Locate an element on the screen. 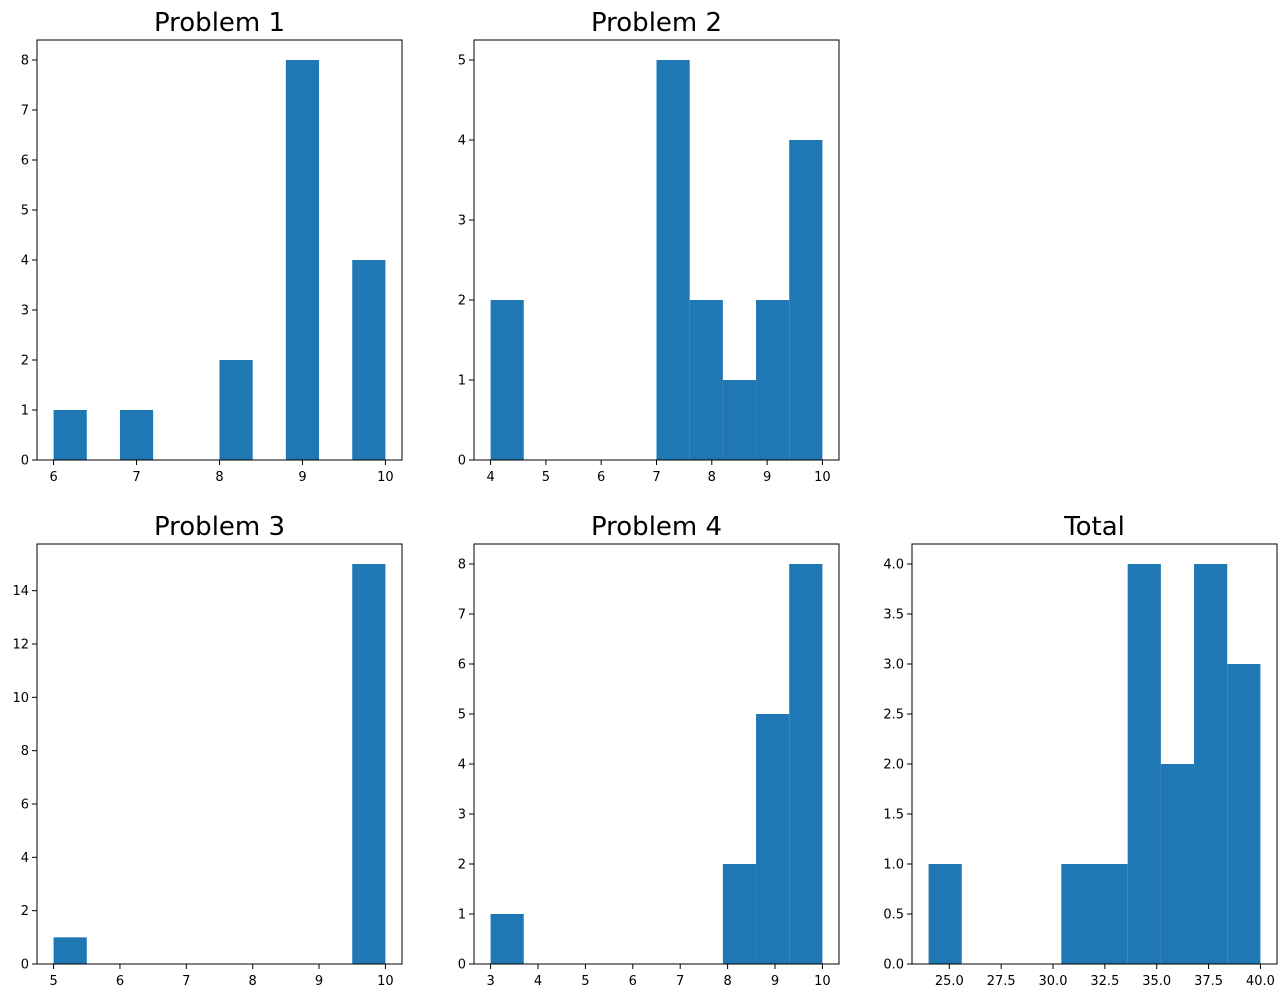  y-tick-label: 3 is located at coordinates (462, 815).